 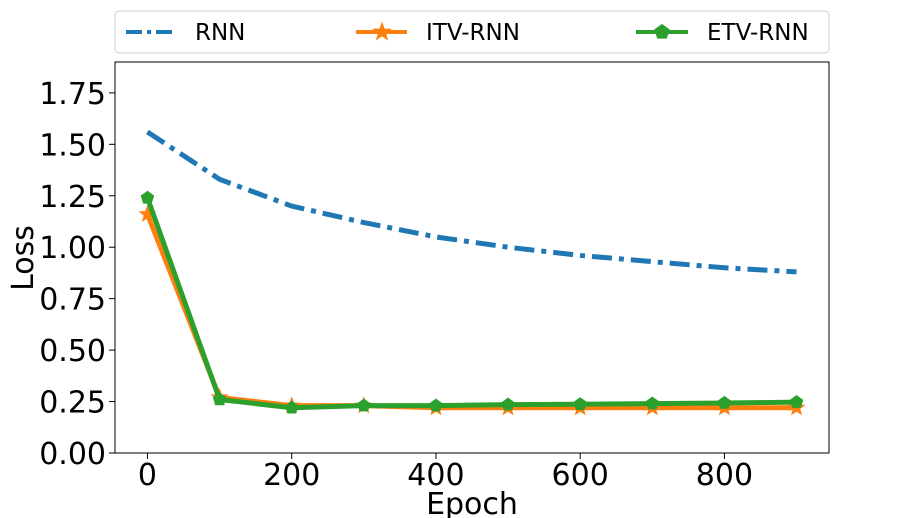 I want to click on y-tick-label: 0.25, so click(x=72, y=403).